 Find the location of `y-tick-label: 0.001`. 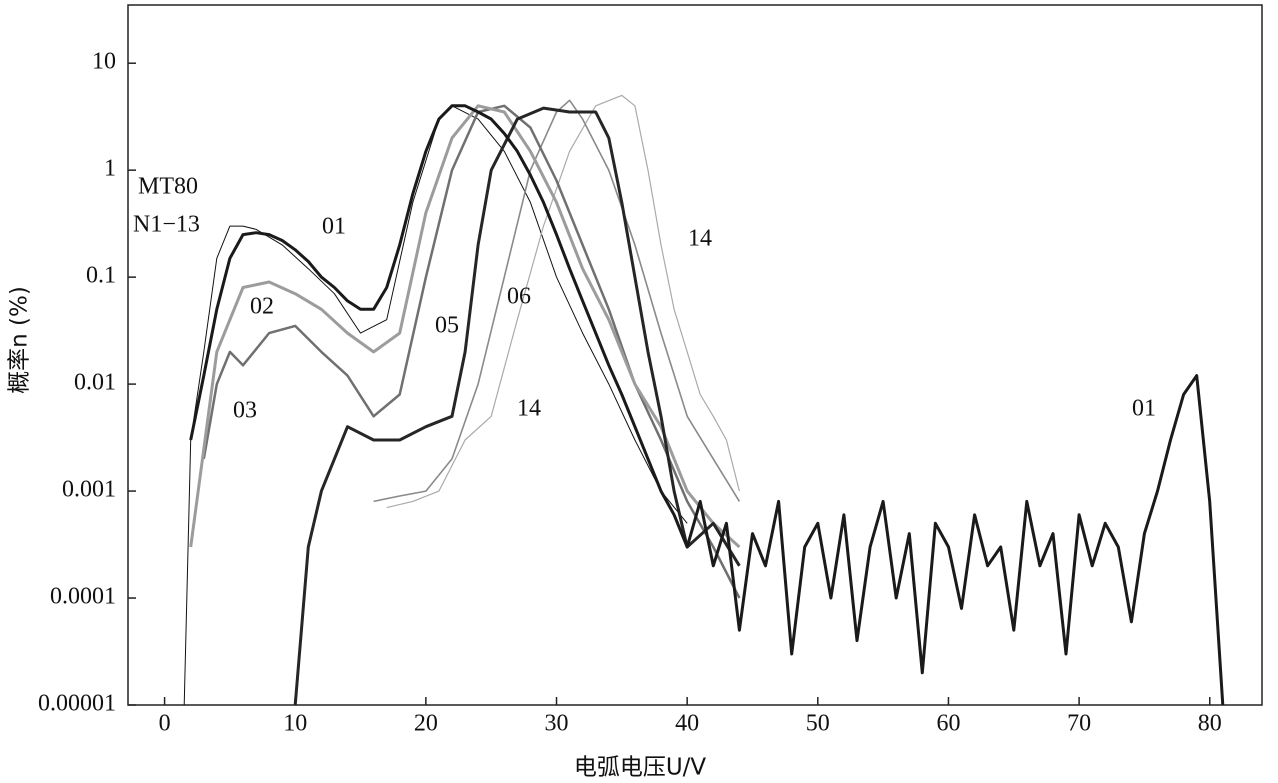

y-tick-label: 0.001 is located at coordinates (89, 490).